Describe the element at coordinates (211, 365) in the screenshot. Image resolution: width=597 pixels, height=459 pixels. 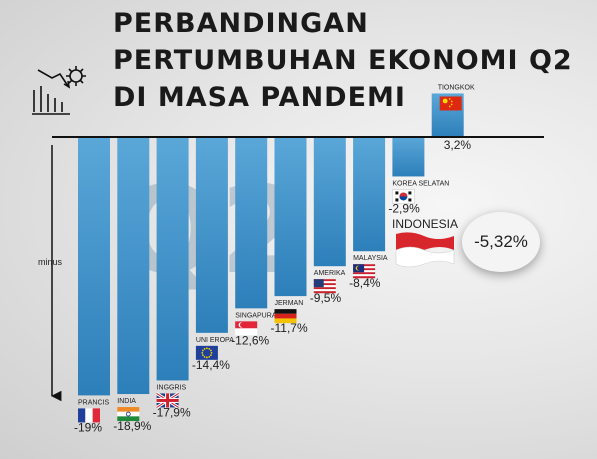
I see `value-label-uni-eropa: -14,4%` at that location.